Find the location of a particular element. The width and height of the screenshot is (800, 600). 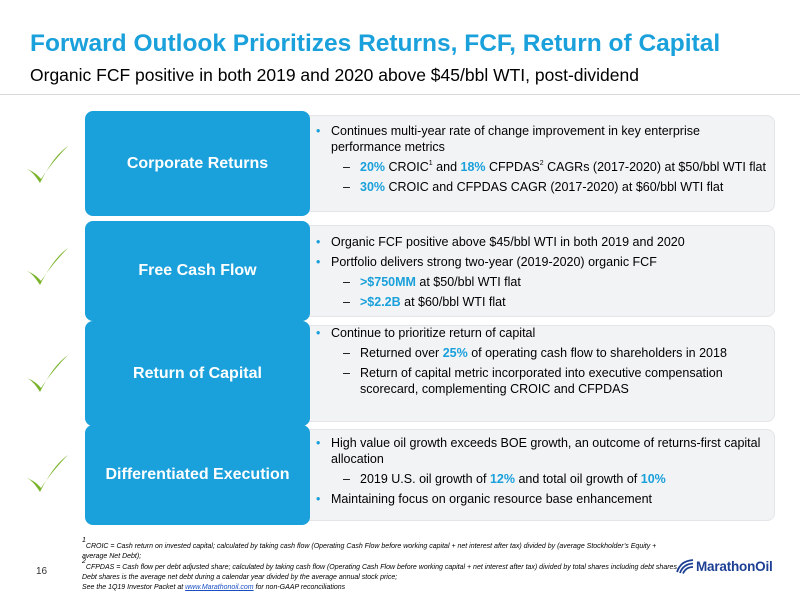

logo-text: MarathonOil is located at coordinates (734, 566).